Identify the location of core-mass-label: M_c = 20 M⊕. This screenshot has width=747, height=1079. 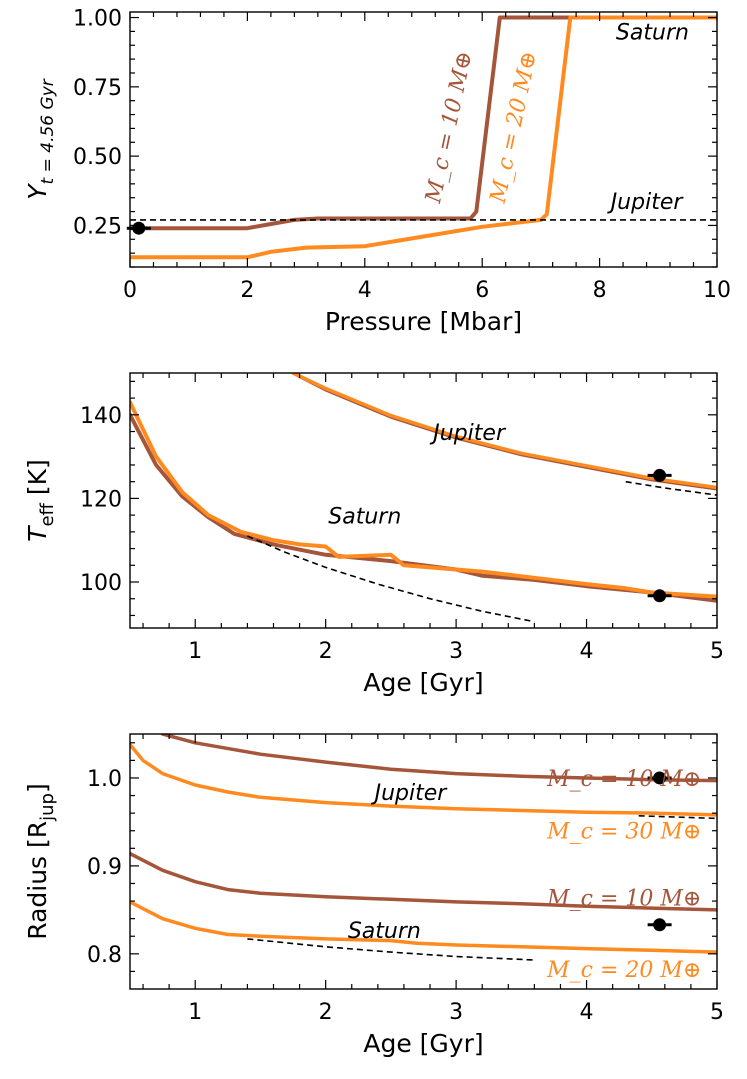
(623, 970).